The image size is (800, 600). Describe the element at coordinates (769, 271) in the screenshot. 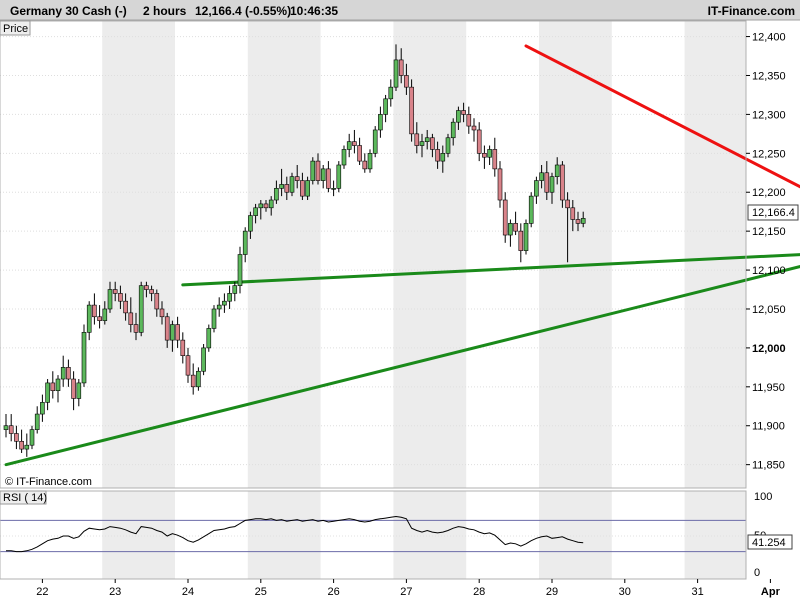

I see `price-tick-label-5: 12,100` at that location.